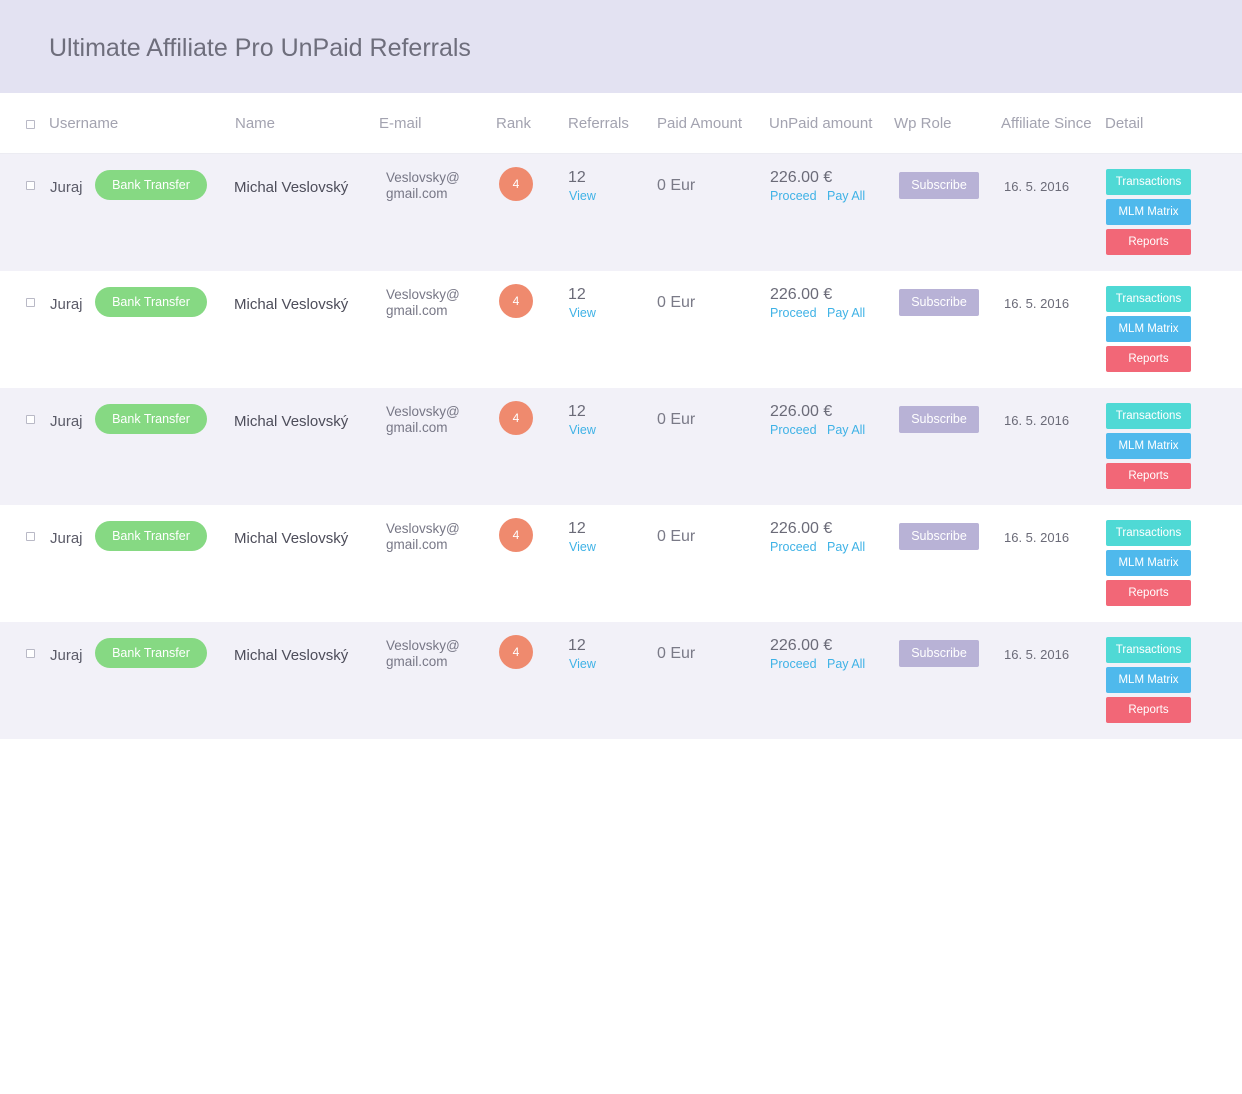  What do you see at coordinates (821, 123) in the screenshot?
I see `header-unpaid-amount: UnPaid amount` at bounding box center [821, 123].